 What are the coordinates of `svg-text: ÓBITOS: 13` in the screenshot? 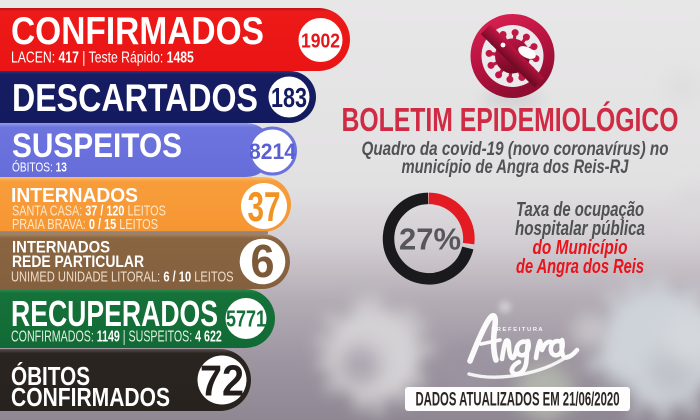 It's located at (39, 167).